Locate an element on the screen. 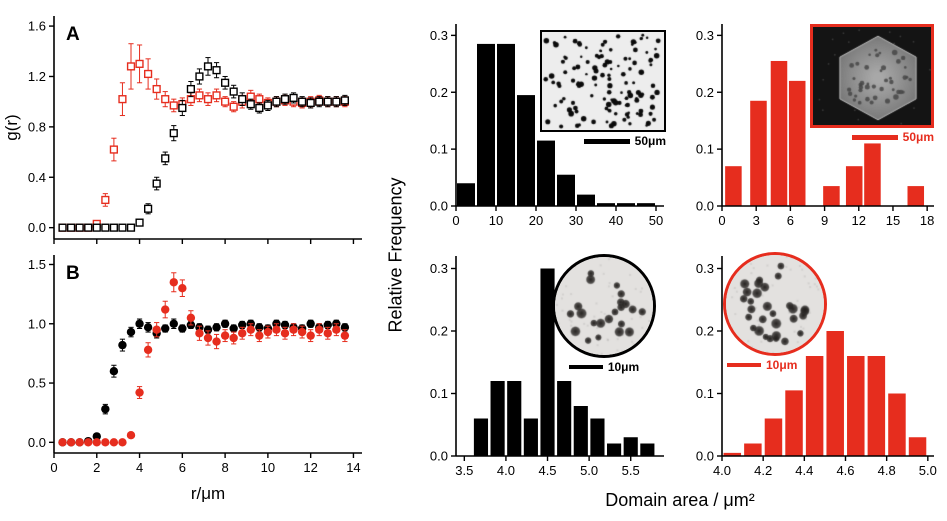 Image resolution: width=947 pixels, height=521 pixels. svg-text: 14 is located at coordinates (353, 467).